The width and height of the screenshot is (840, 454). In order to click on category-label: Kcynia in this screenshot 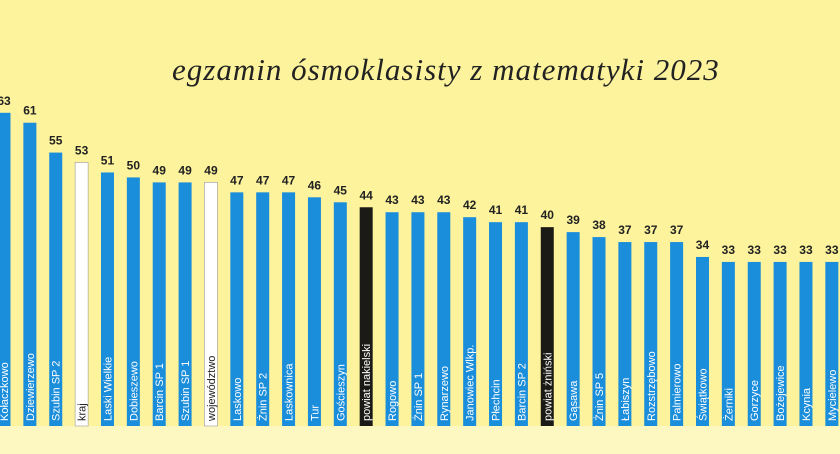, I will do `click(807, 404)`.